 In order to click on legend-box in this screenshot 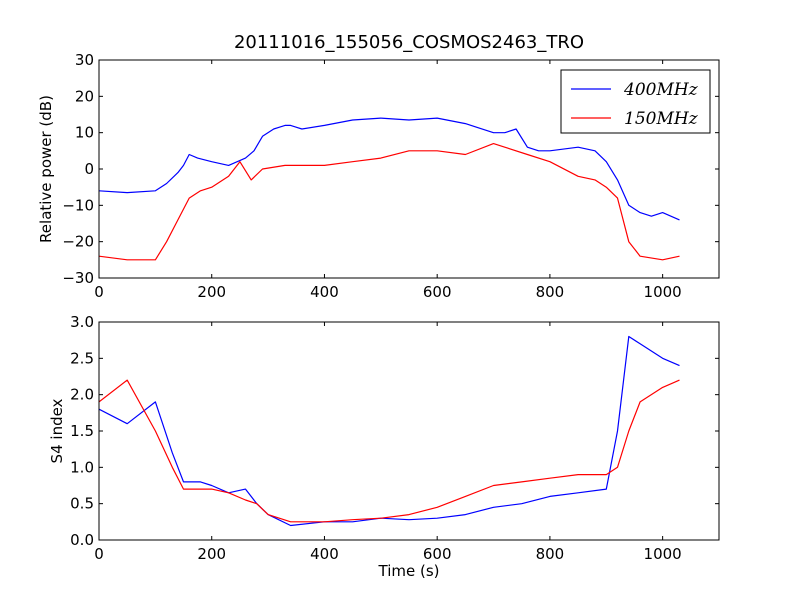, I will do `click(635, 101)`.